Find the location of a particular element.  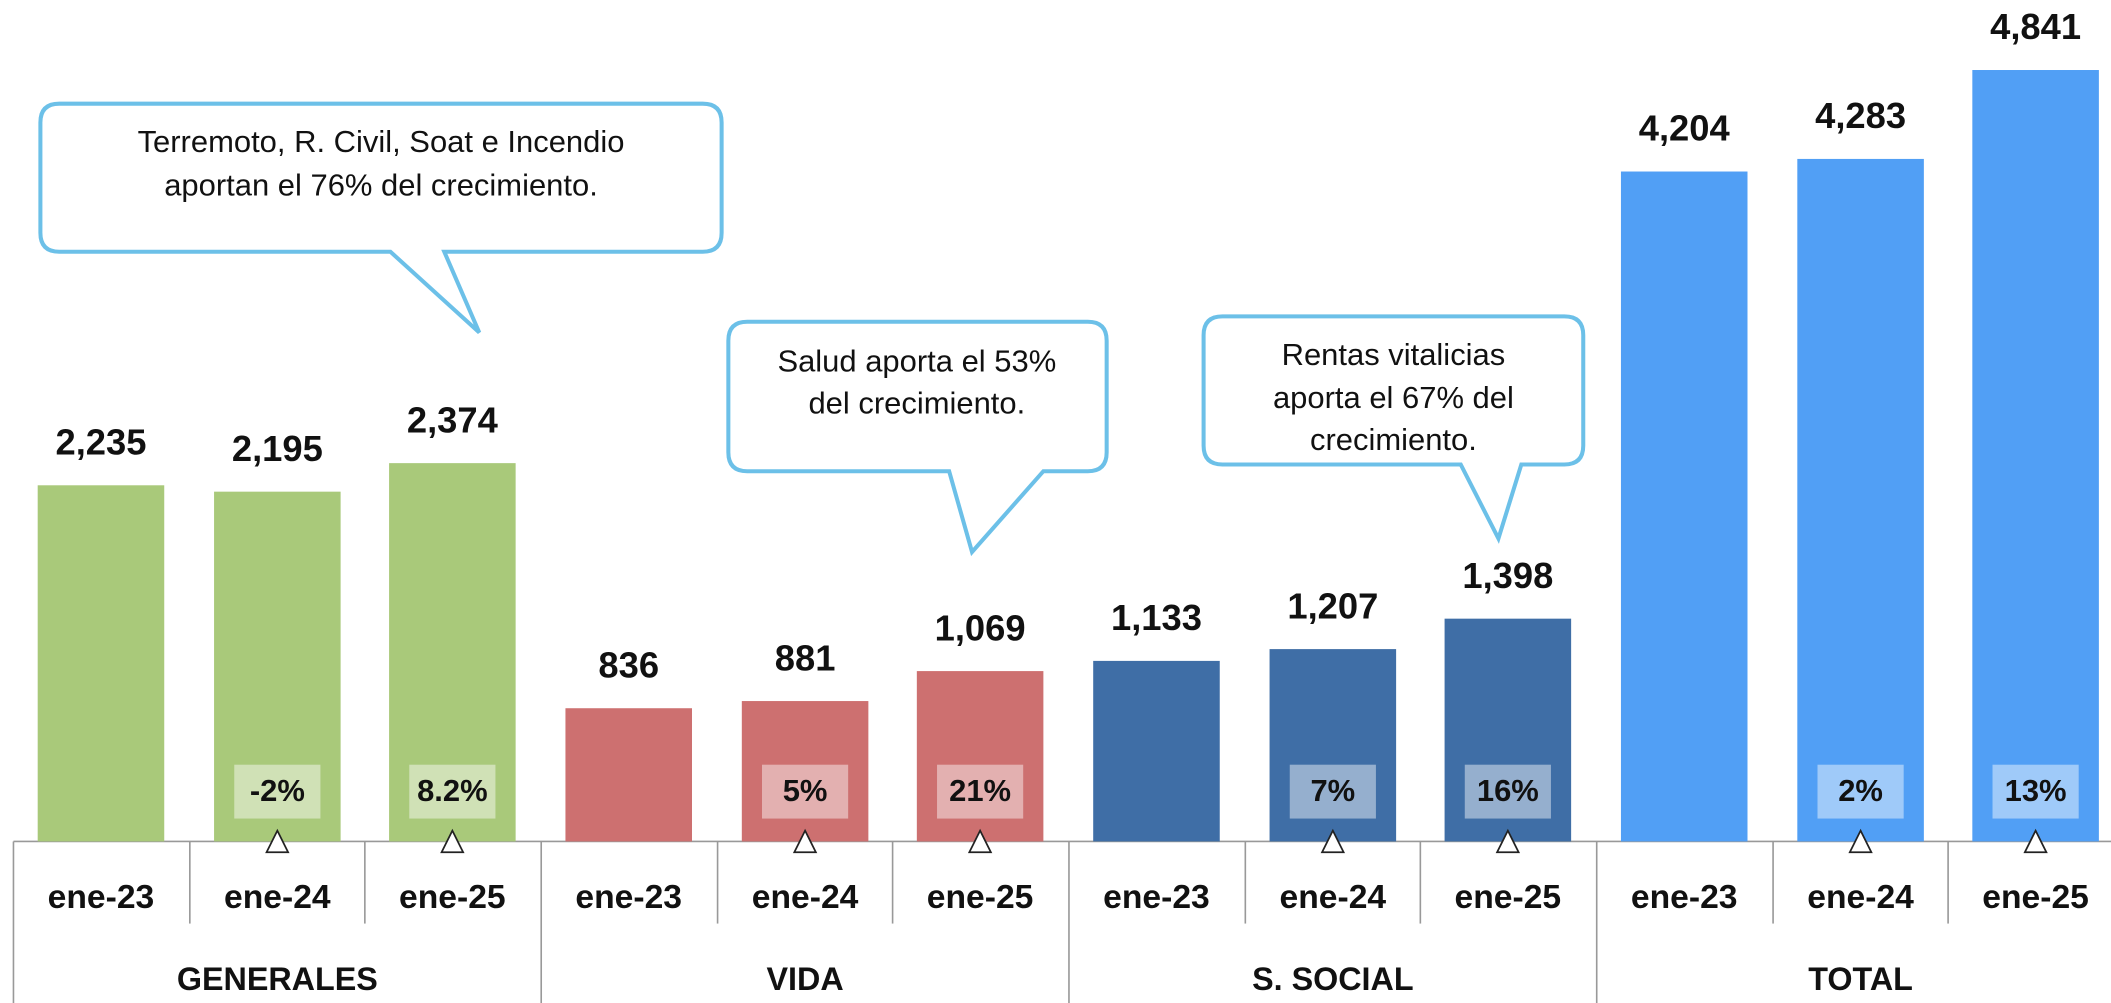

callout-text: aporta el 67% del is located at coordinates (1393, 397).